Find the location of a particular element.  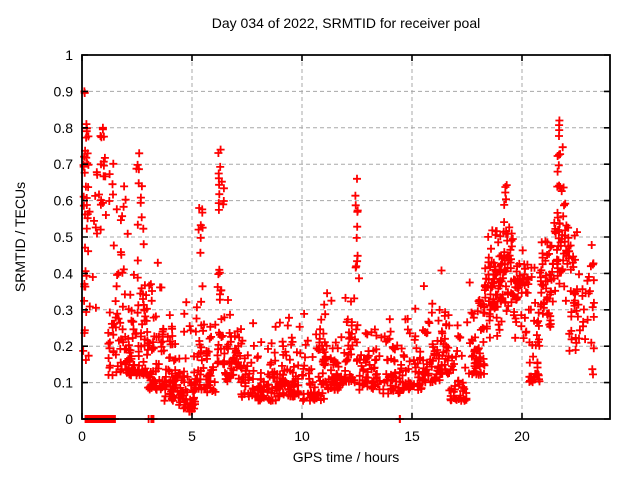

x-tick-label: 5 is located at coordinates (192, 436).